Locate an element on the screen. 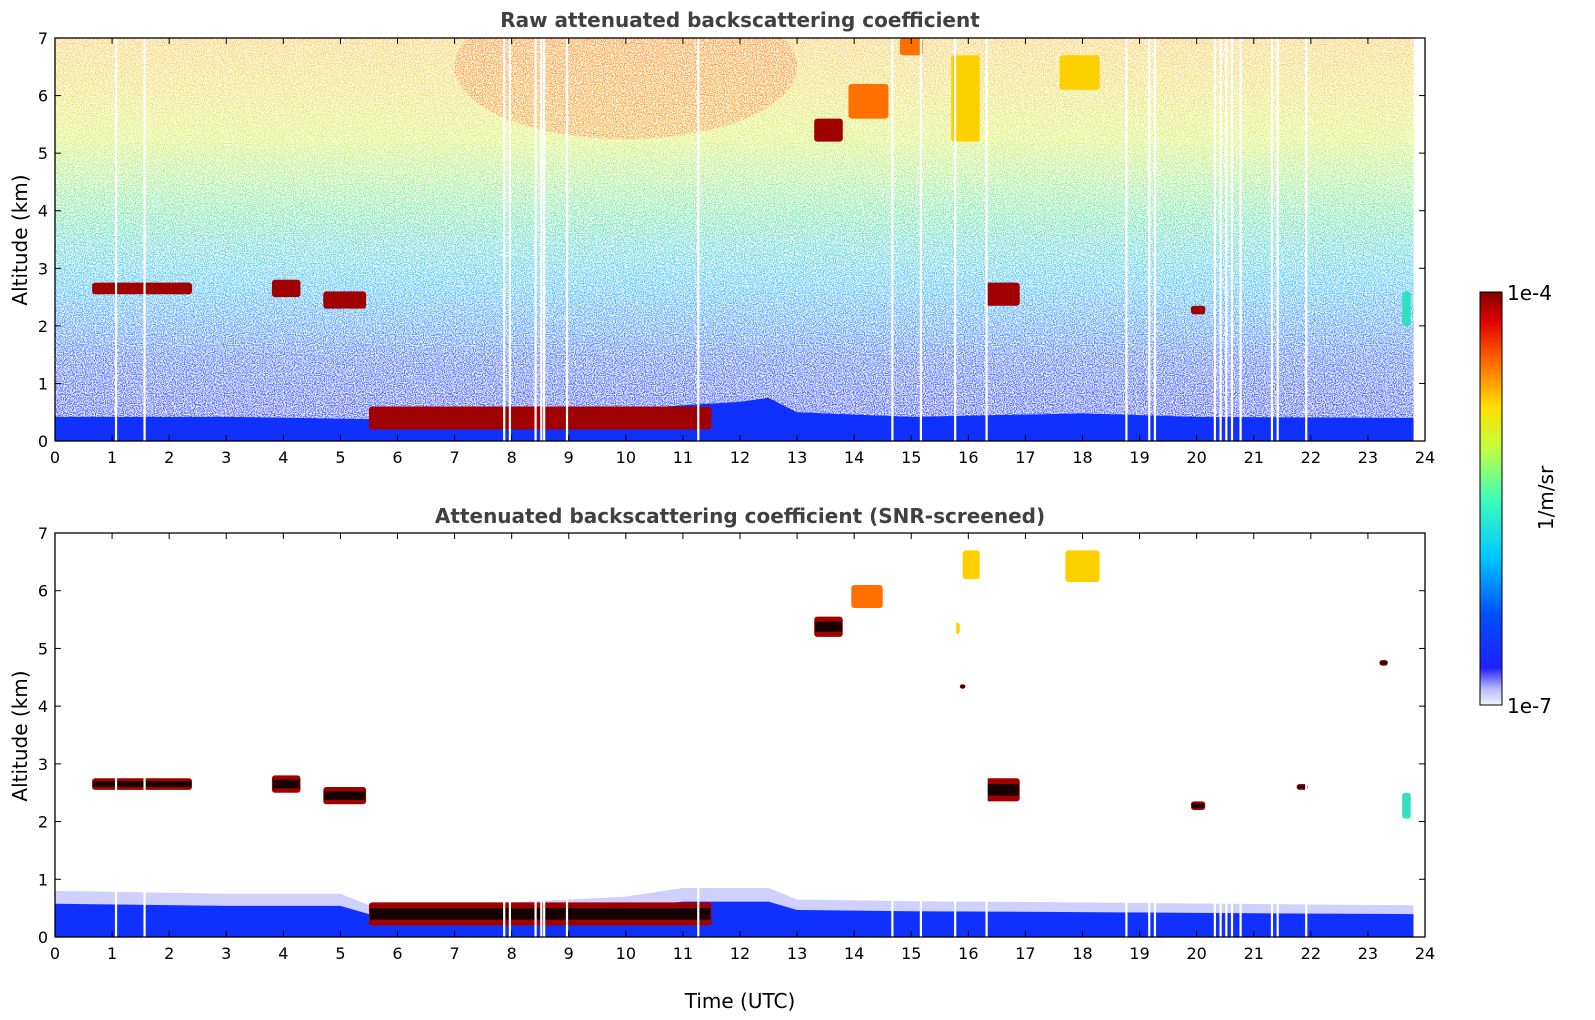  x-tick-label: 11 is located at coordinates (683, 457).